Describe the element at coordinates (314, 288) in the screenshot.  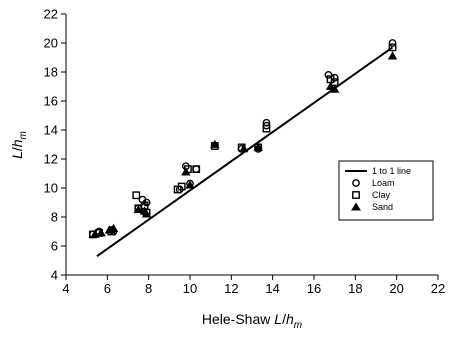
I see `x-tick-label: 16` at that location.